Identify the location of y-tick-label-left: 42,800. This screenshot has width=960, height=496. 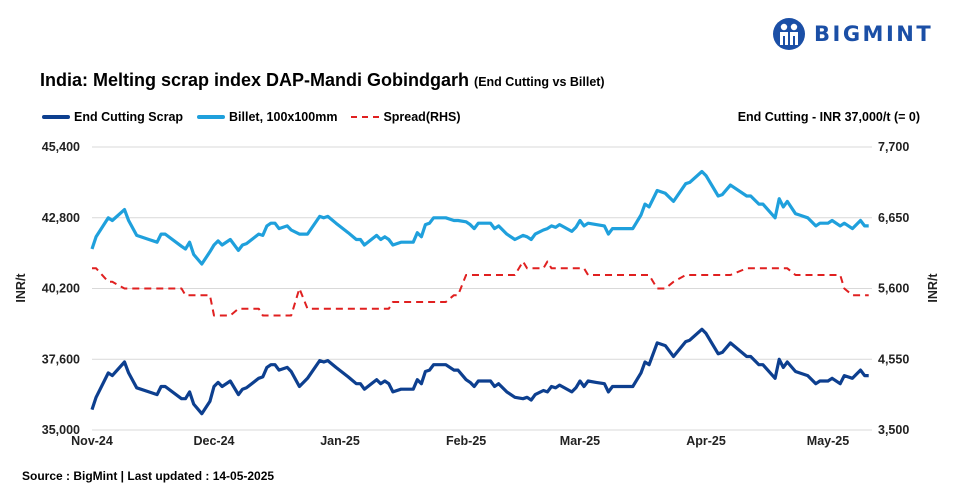
(61, 218).